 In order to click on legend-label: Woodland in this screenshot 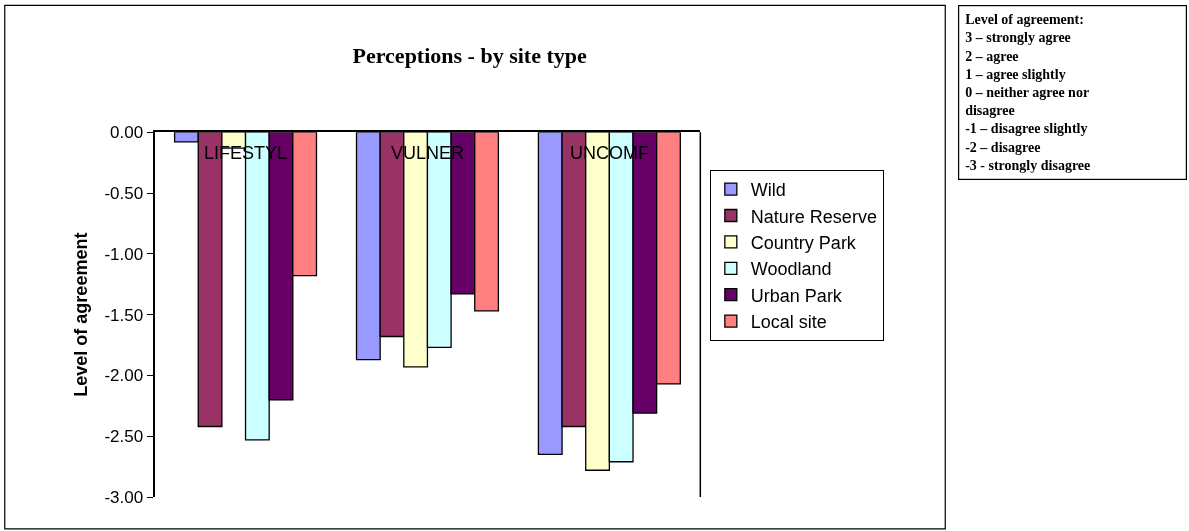, I will do `click(791, 269)`.